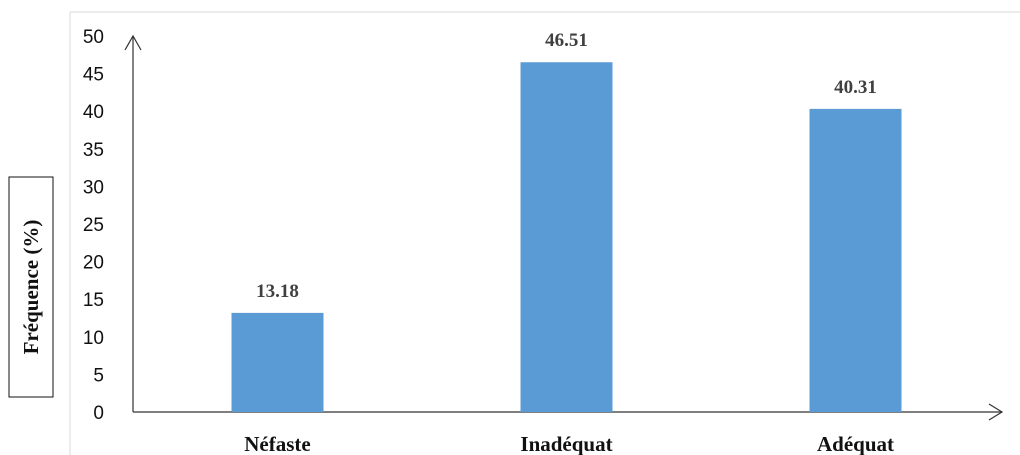 The image size is (1020, 455). What do you see at coordinates (98, 375) in the screenshot?
I see `y-tick-label: 5` at bounding box center [98, 375].